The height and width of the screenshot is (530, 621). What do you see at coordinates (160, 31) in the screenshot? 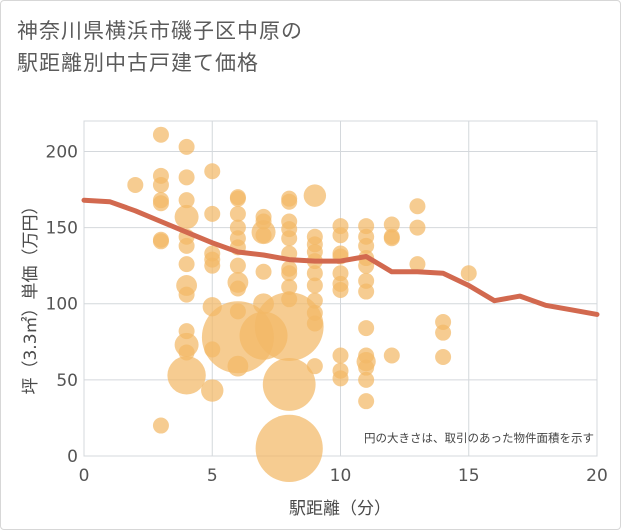
I see `title-line-1: 神奈川県横浜市磯子区中原の` at bounding box center [160, 31].